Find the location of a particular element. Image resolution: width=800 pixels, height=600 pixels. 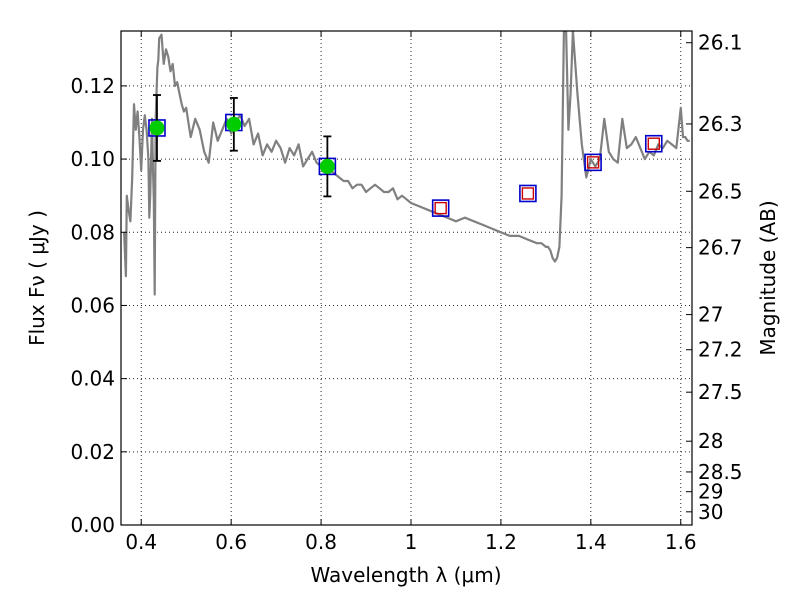

y-tick-label: 0.08 is located at coordinates (92, 232).